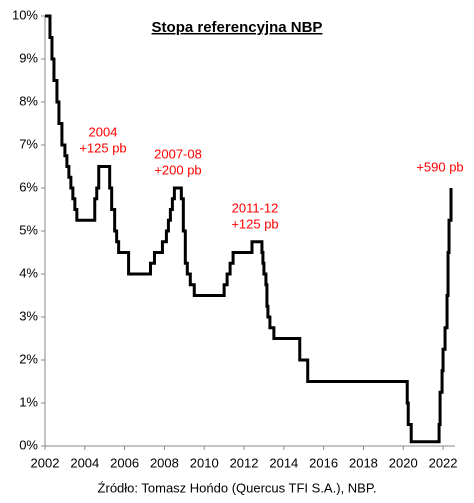  I want to click on x-tick-label: 2018, so click(363, 462).